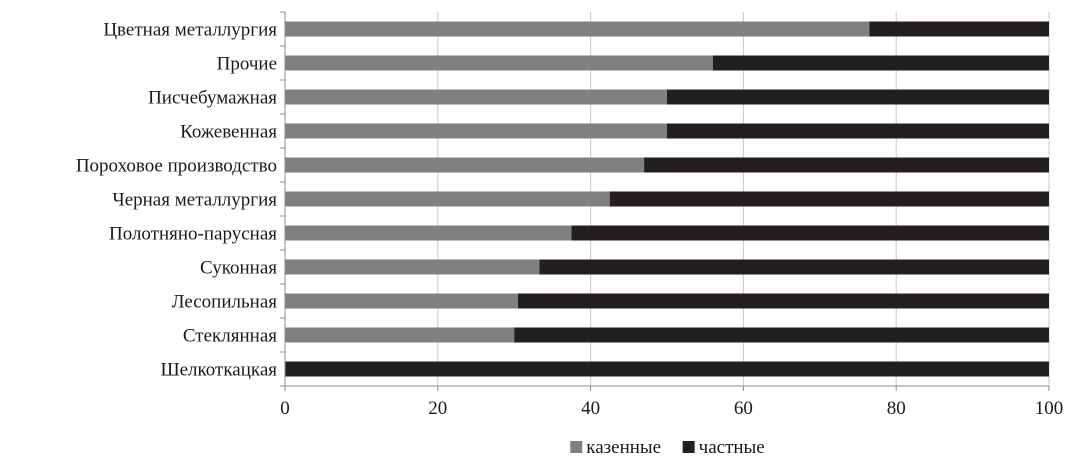 This screenshot has width=1068, height=474. What do you see at coordinates (194, 200) in the screenshot?
I see `category-label: Черная металлургия` at bounding box center [194, 200].